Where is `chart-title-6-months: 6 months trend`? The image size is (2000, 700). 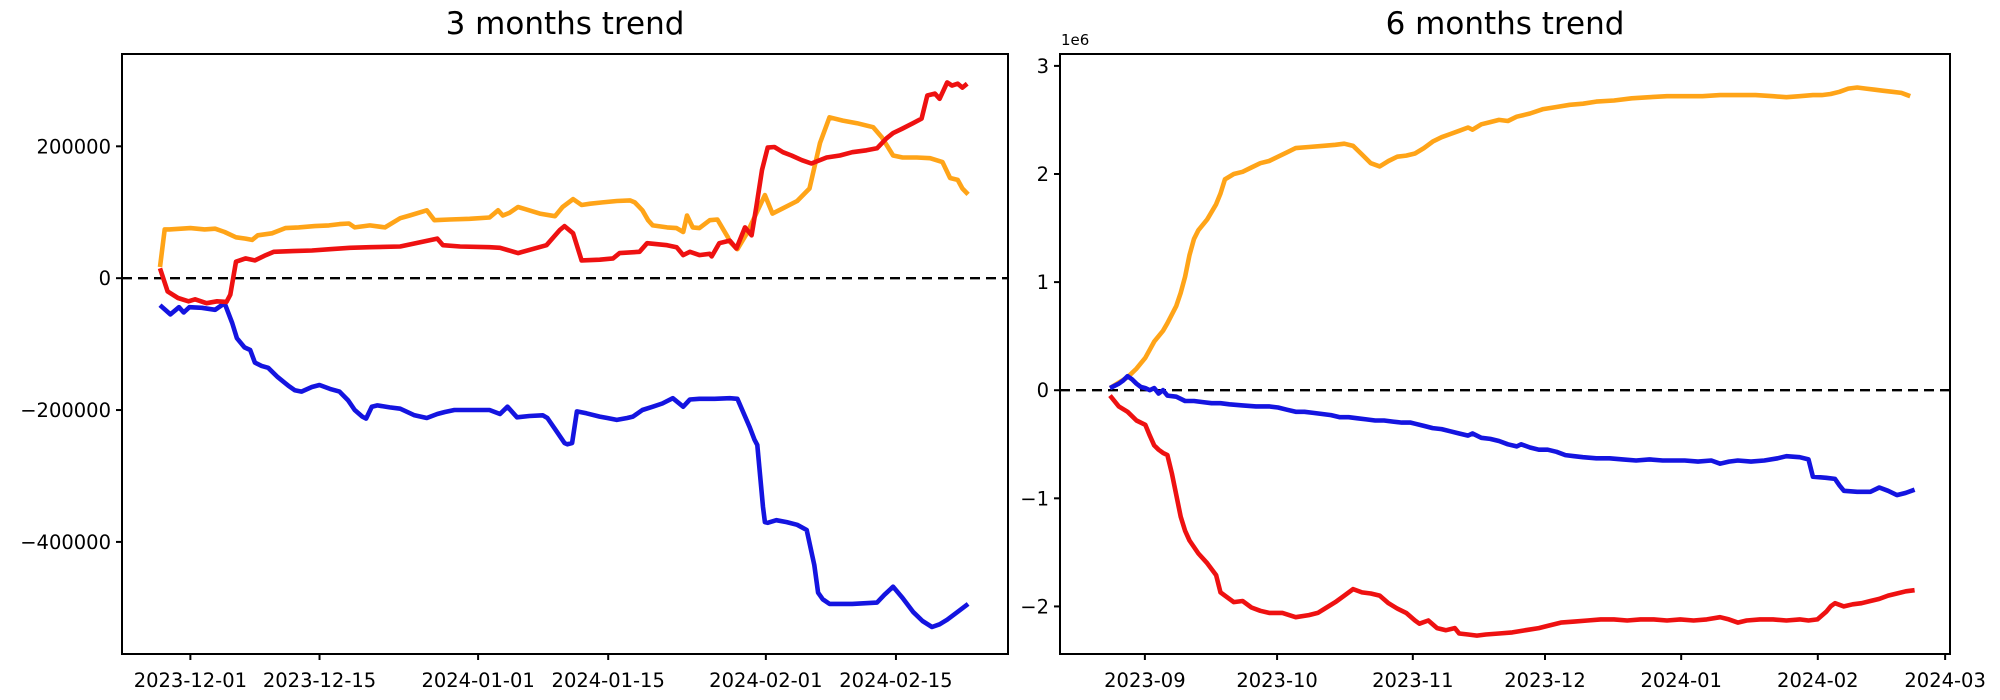
chart-title-6-months: 6 months trend is located at coordinates (1505, 24).